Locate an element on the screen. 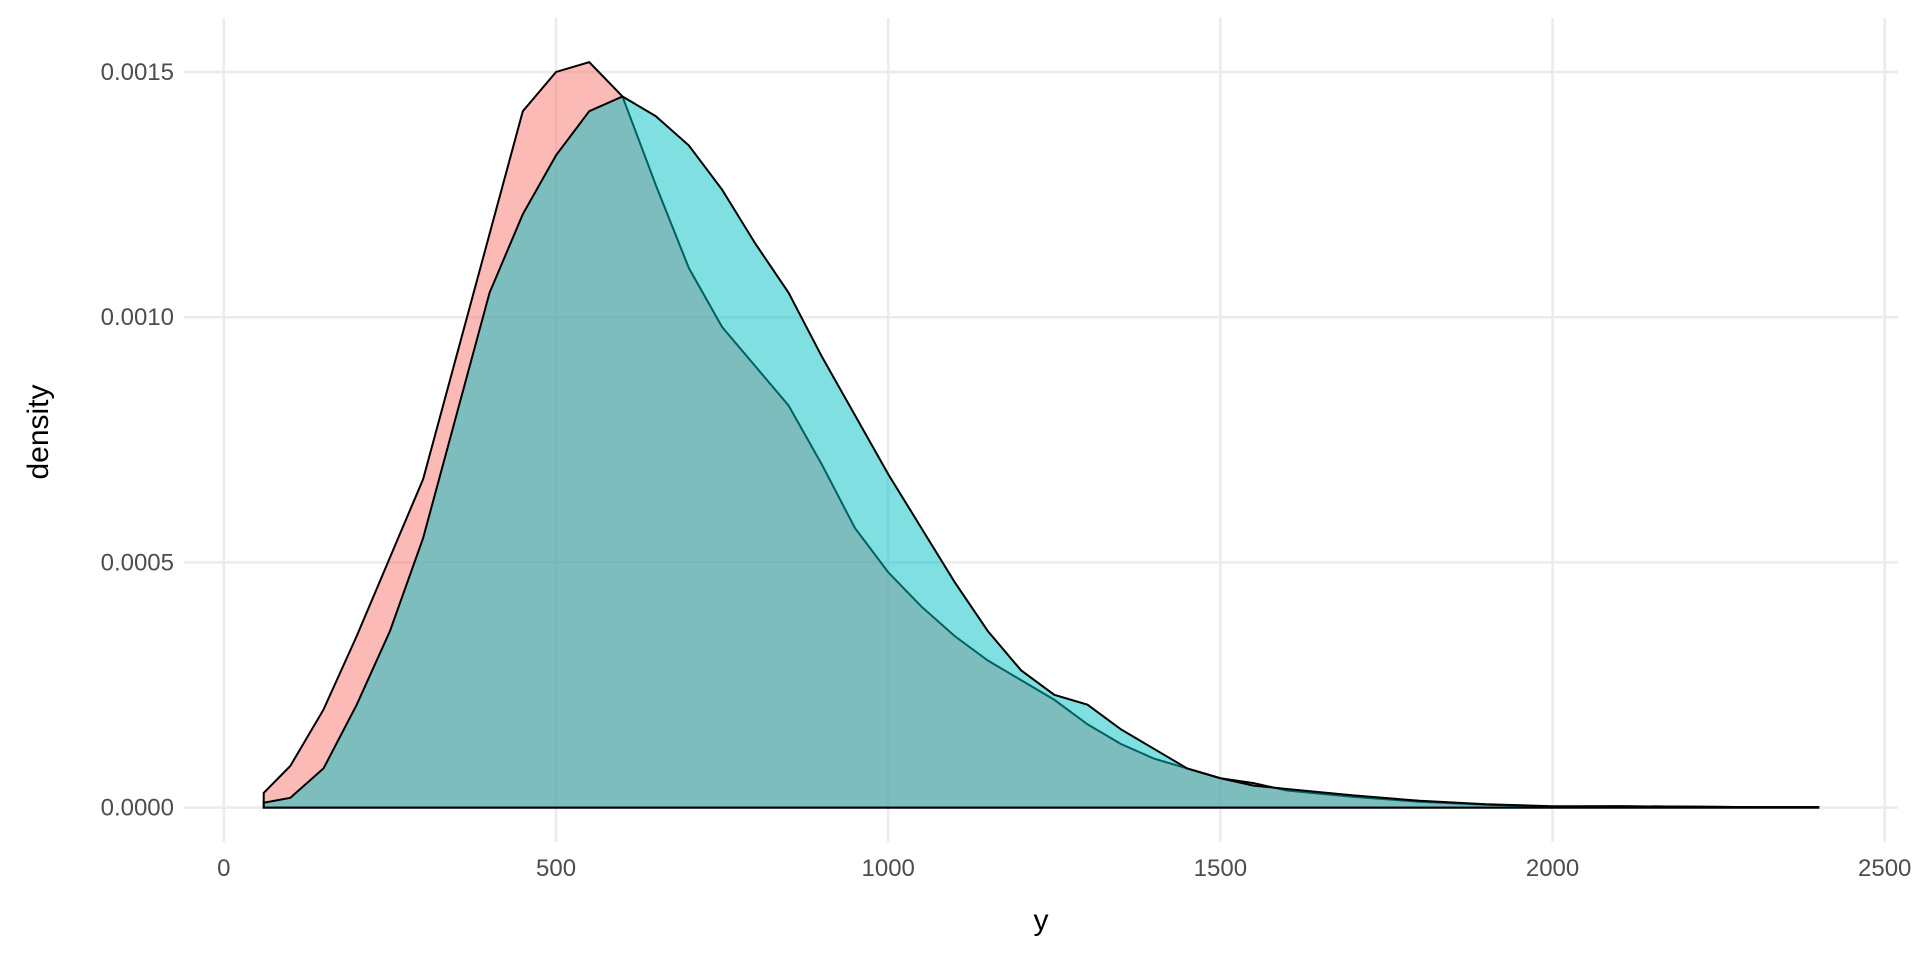 The height and width of the screenshot is (960, 1920). x-tick-label: 1500 is located at coordinates (1220, 868).